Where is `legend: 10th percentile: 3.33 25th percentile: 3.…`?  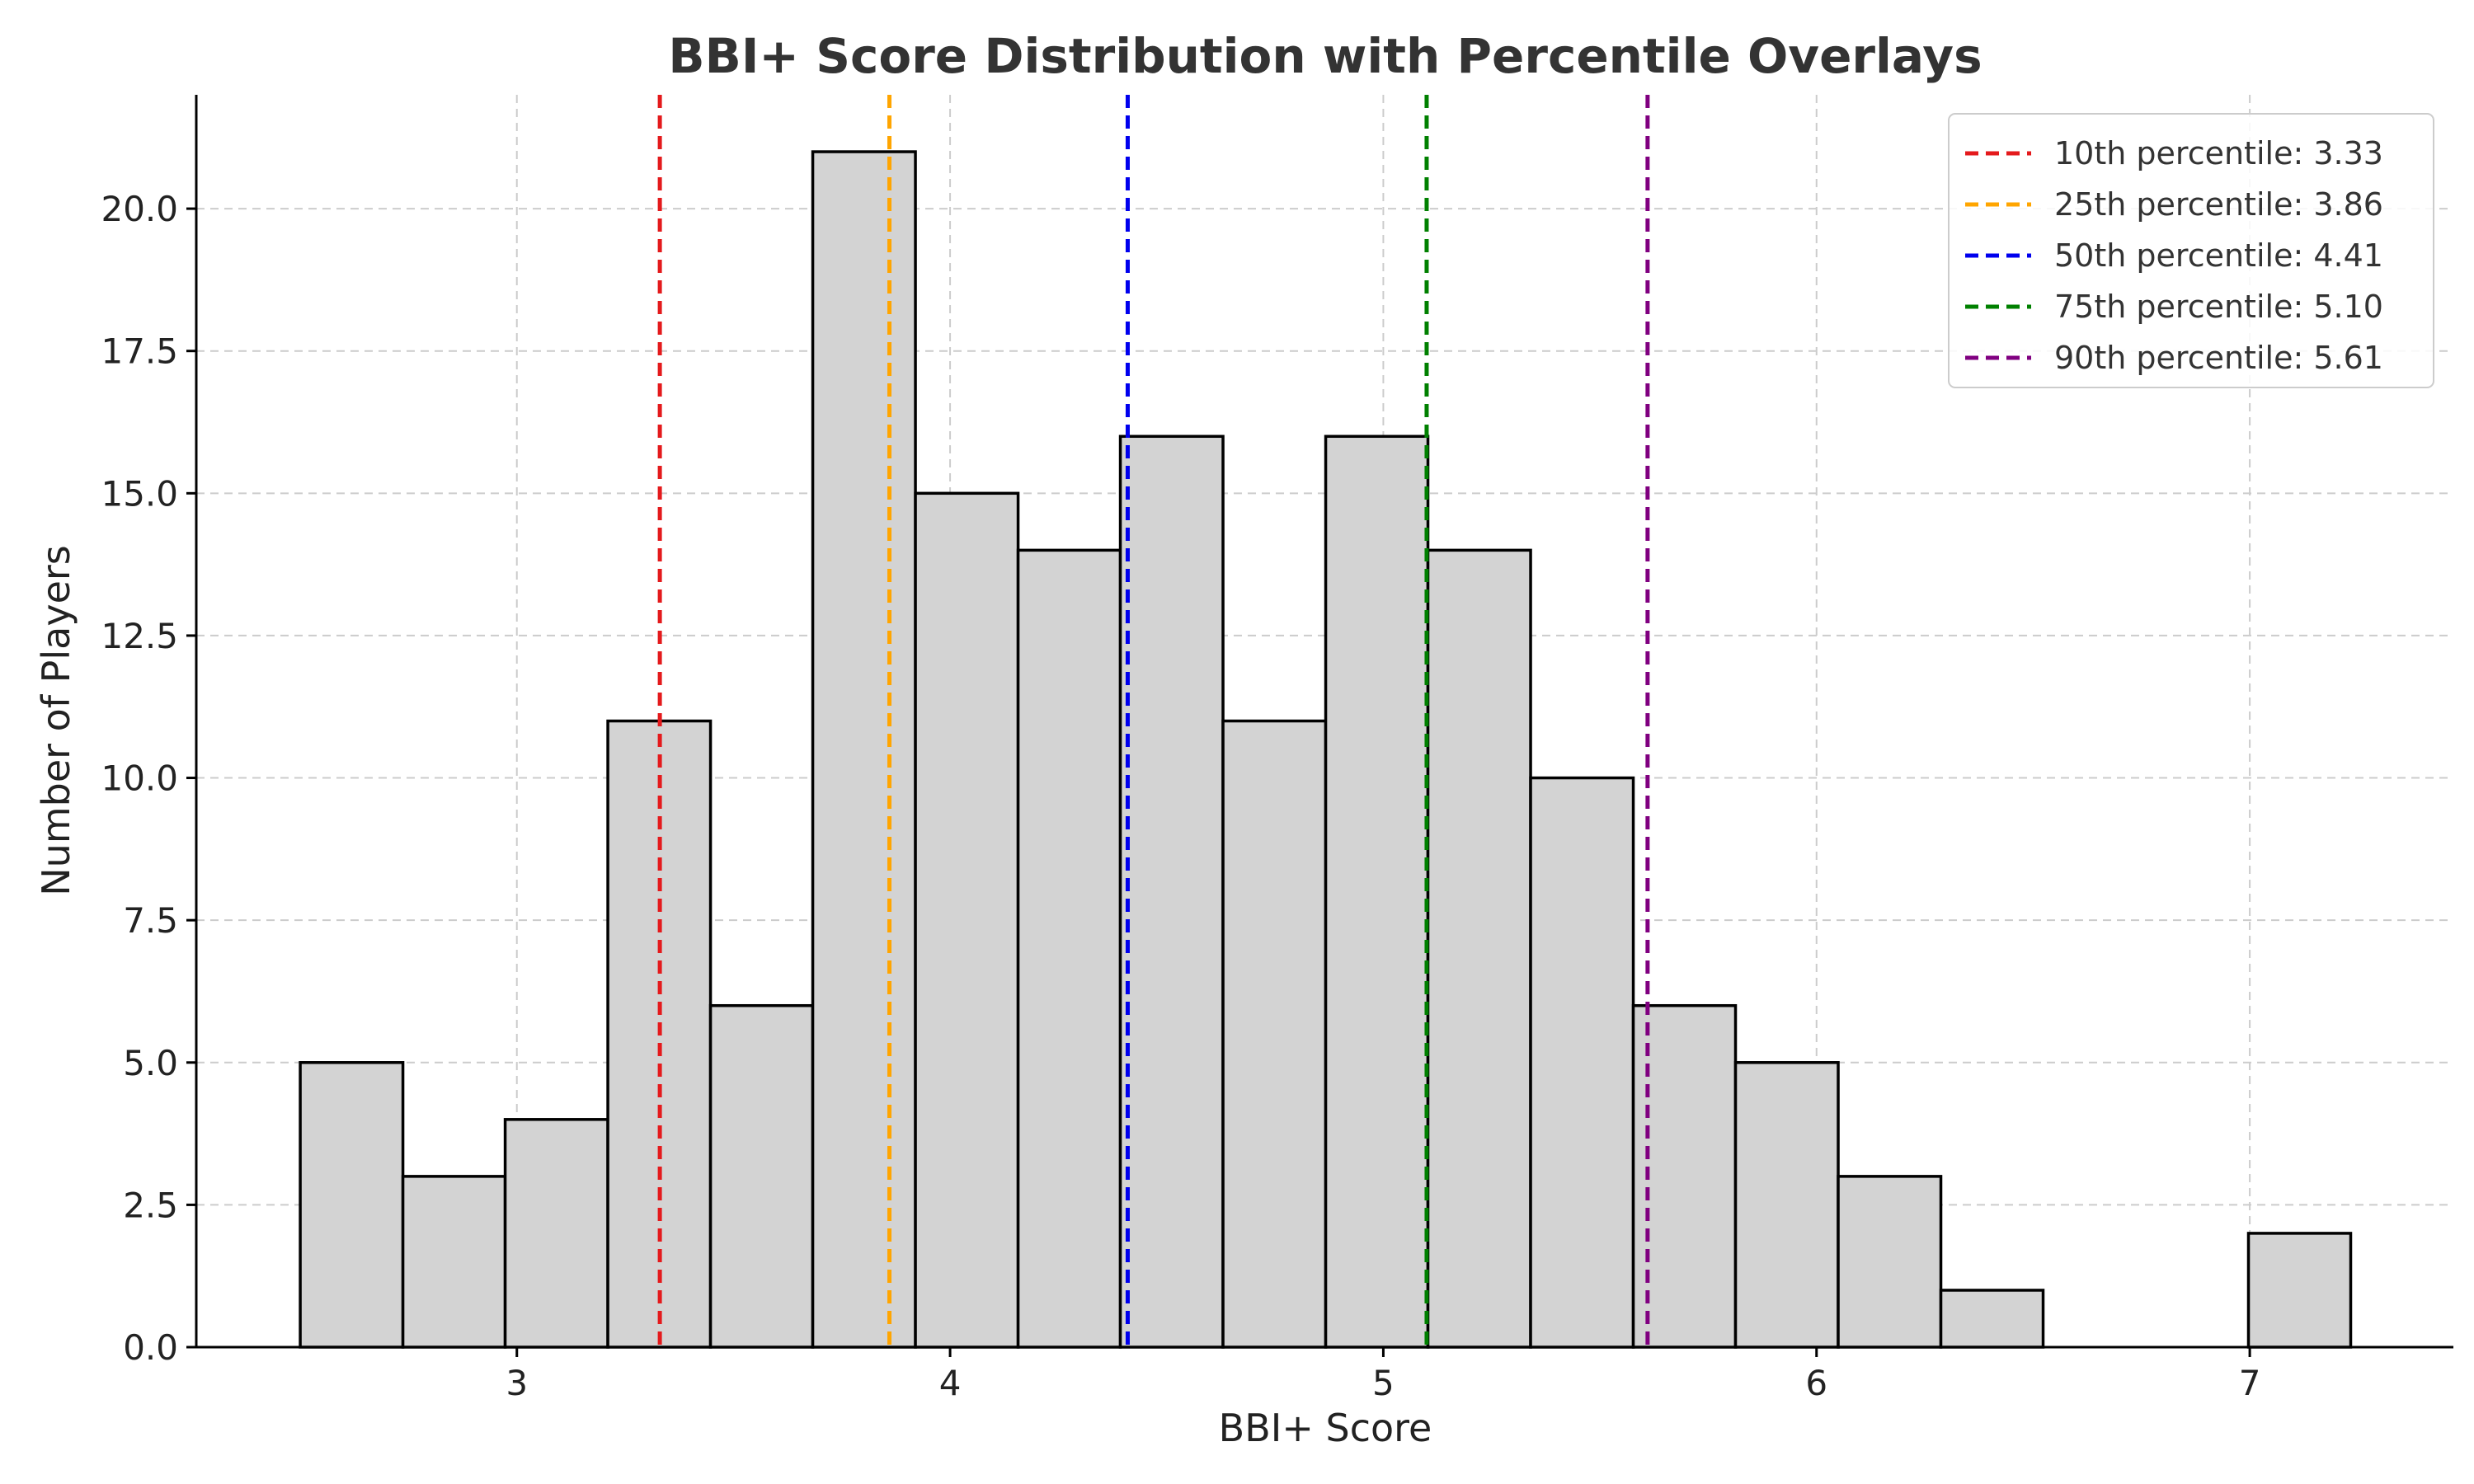 legend: 10th percentile: 3.33 25th percentile: 3.… is located at coordinates (2191, 251).